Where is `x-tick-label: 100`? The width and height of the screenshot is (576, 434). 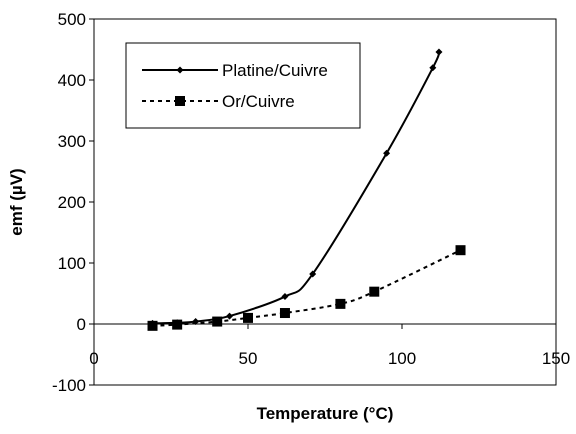 x-tick-label: 100 is located at coordinates (402, 358).